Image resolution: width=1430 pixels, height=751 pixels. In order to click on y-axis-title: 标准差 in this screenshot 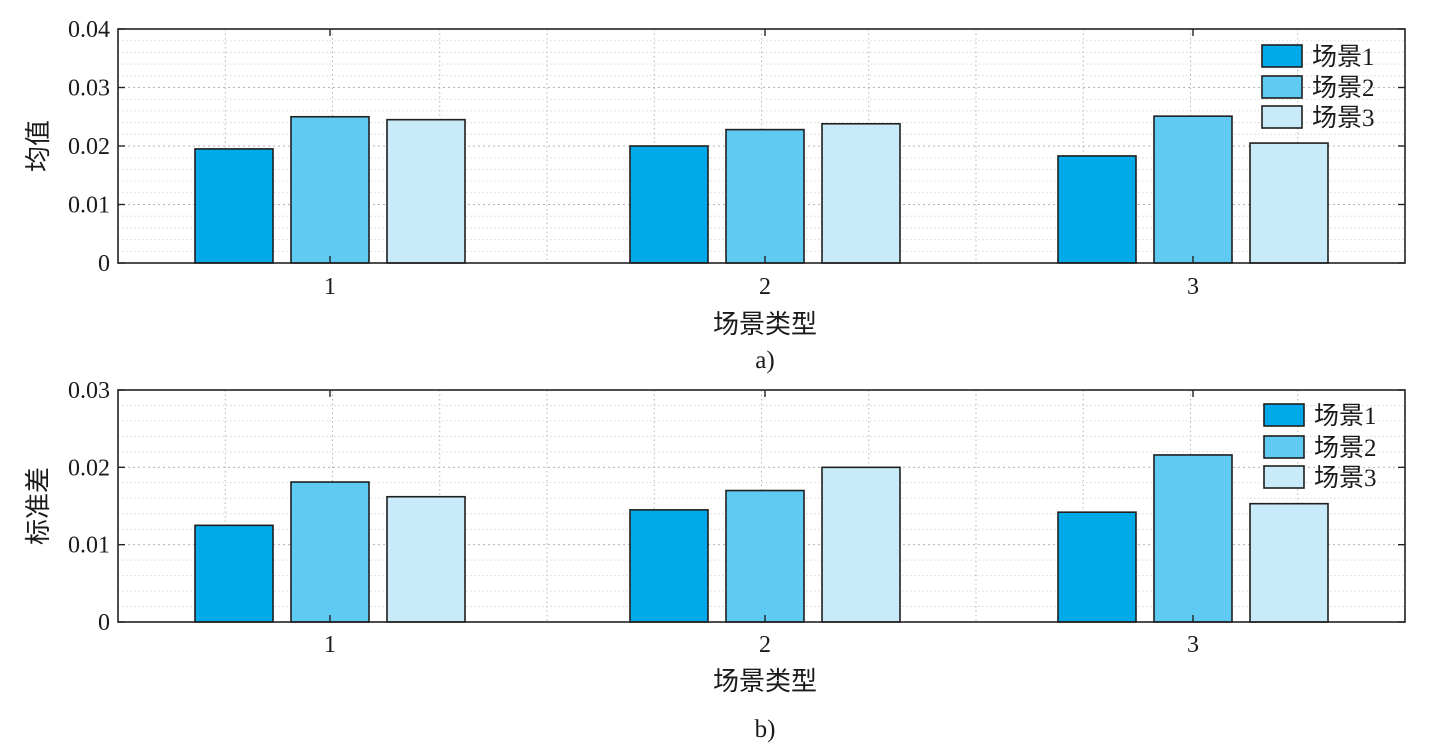, I will do `click(38, 506)`.